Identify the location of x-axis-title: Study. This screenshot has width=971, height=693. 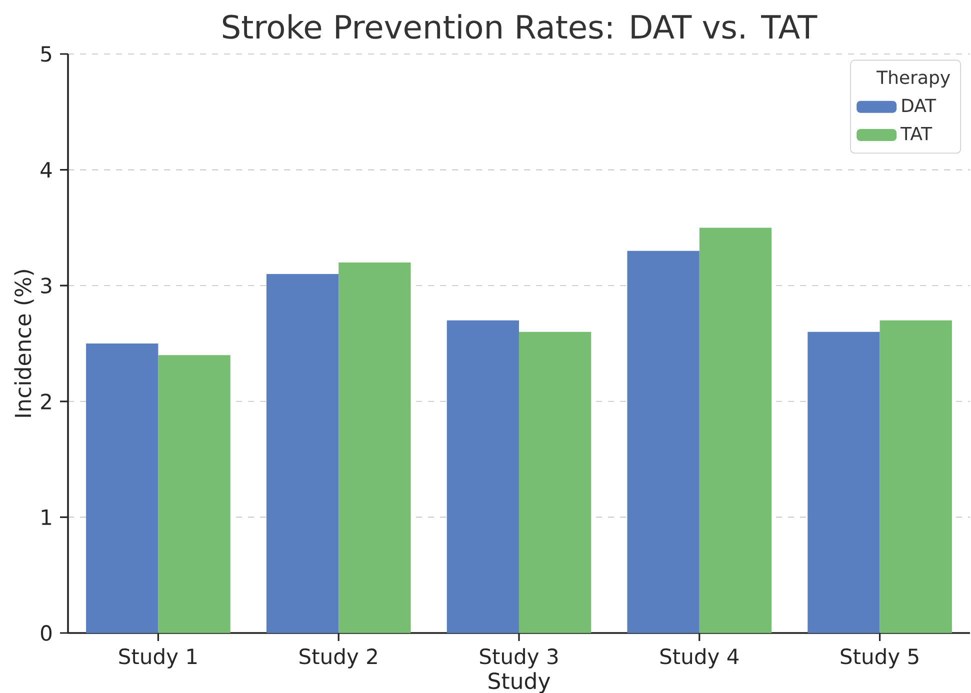
(519, 682).